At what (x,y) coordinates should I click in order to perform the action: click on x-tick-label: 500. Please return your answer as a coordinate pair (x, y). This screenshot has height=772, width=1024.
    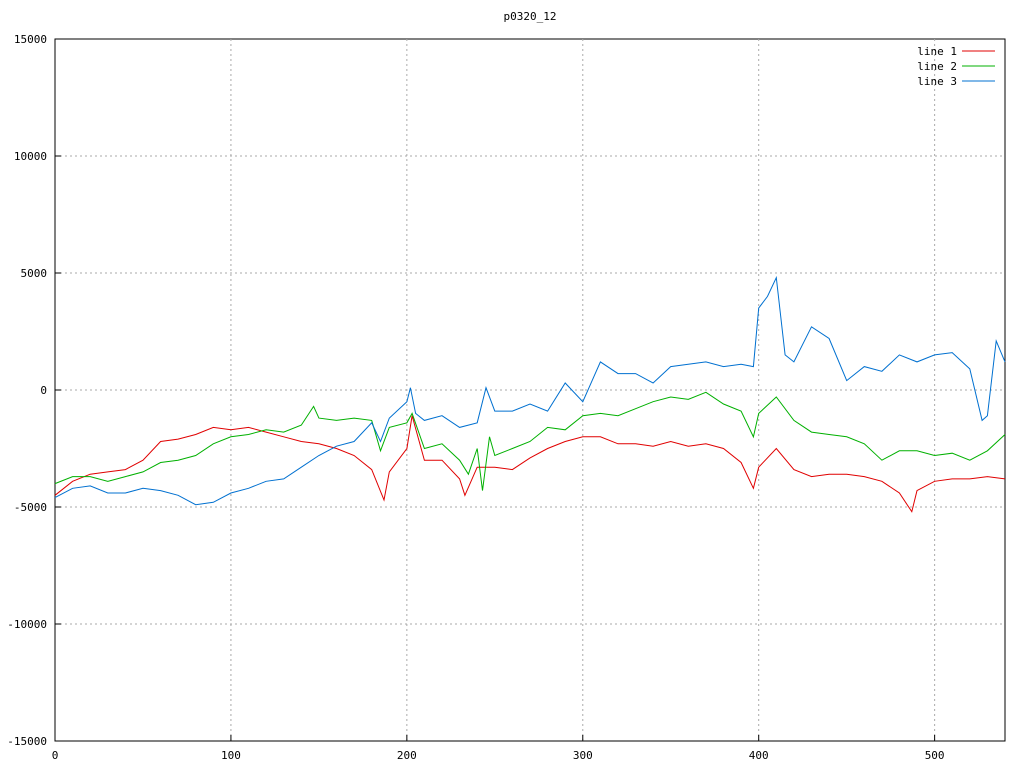
    Looking at the image, I should click on (935, 755).